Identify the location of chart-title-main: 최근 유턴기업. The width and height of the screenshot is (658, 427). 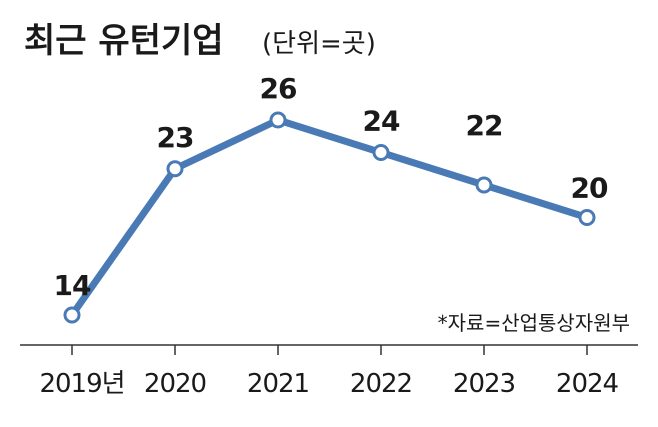
(124, 41).